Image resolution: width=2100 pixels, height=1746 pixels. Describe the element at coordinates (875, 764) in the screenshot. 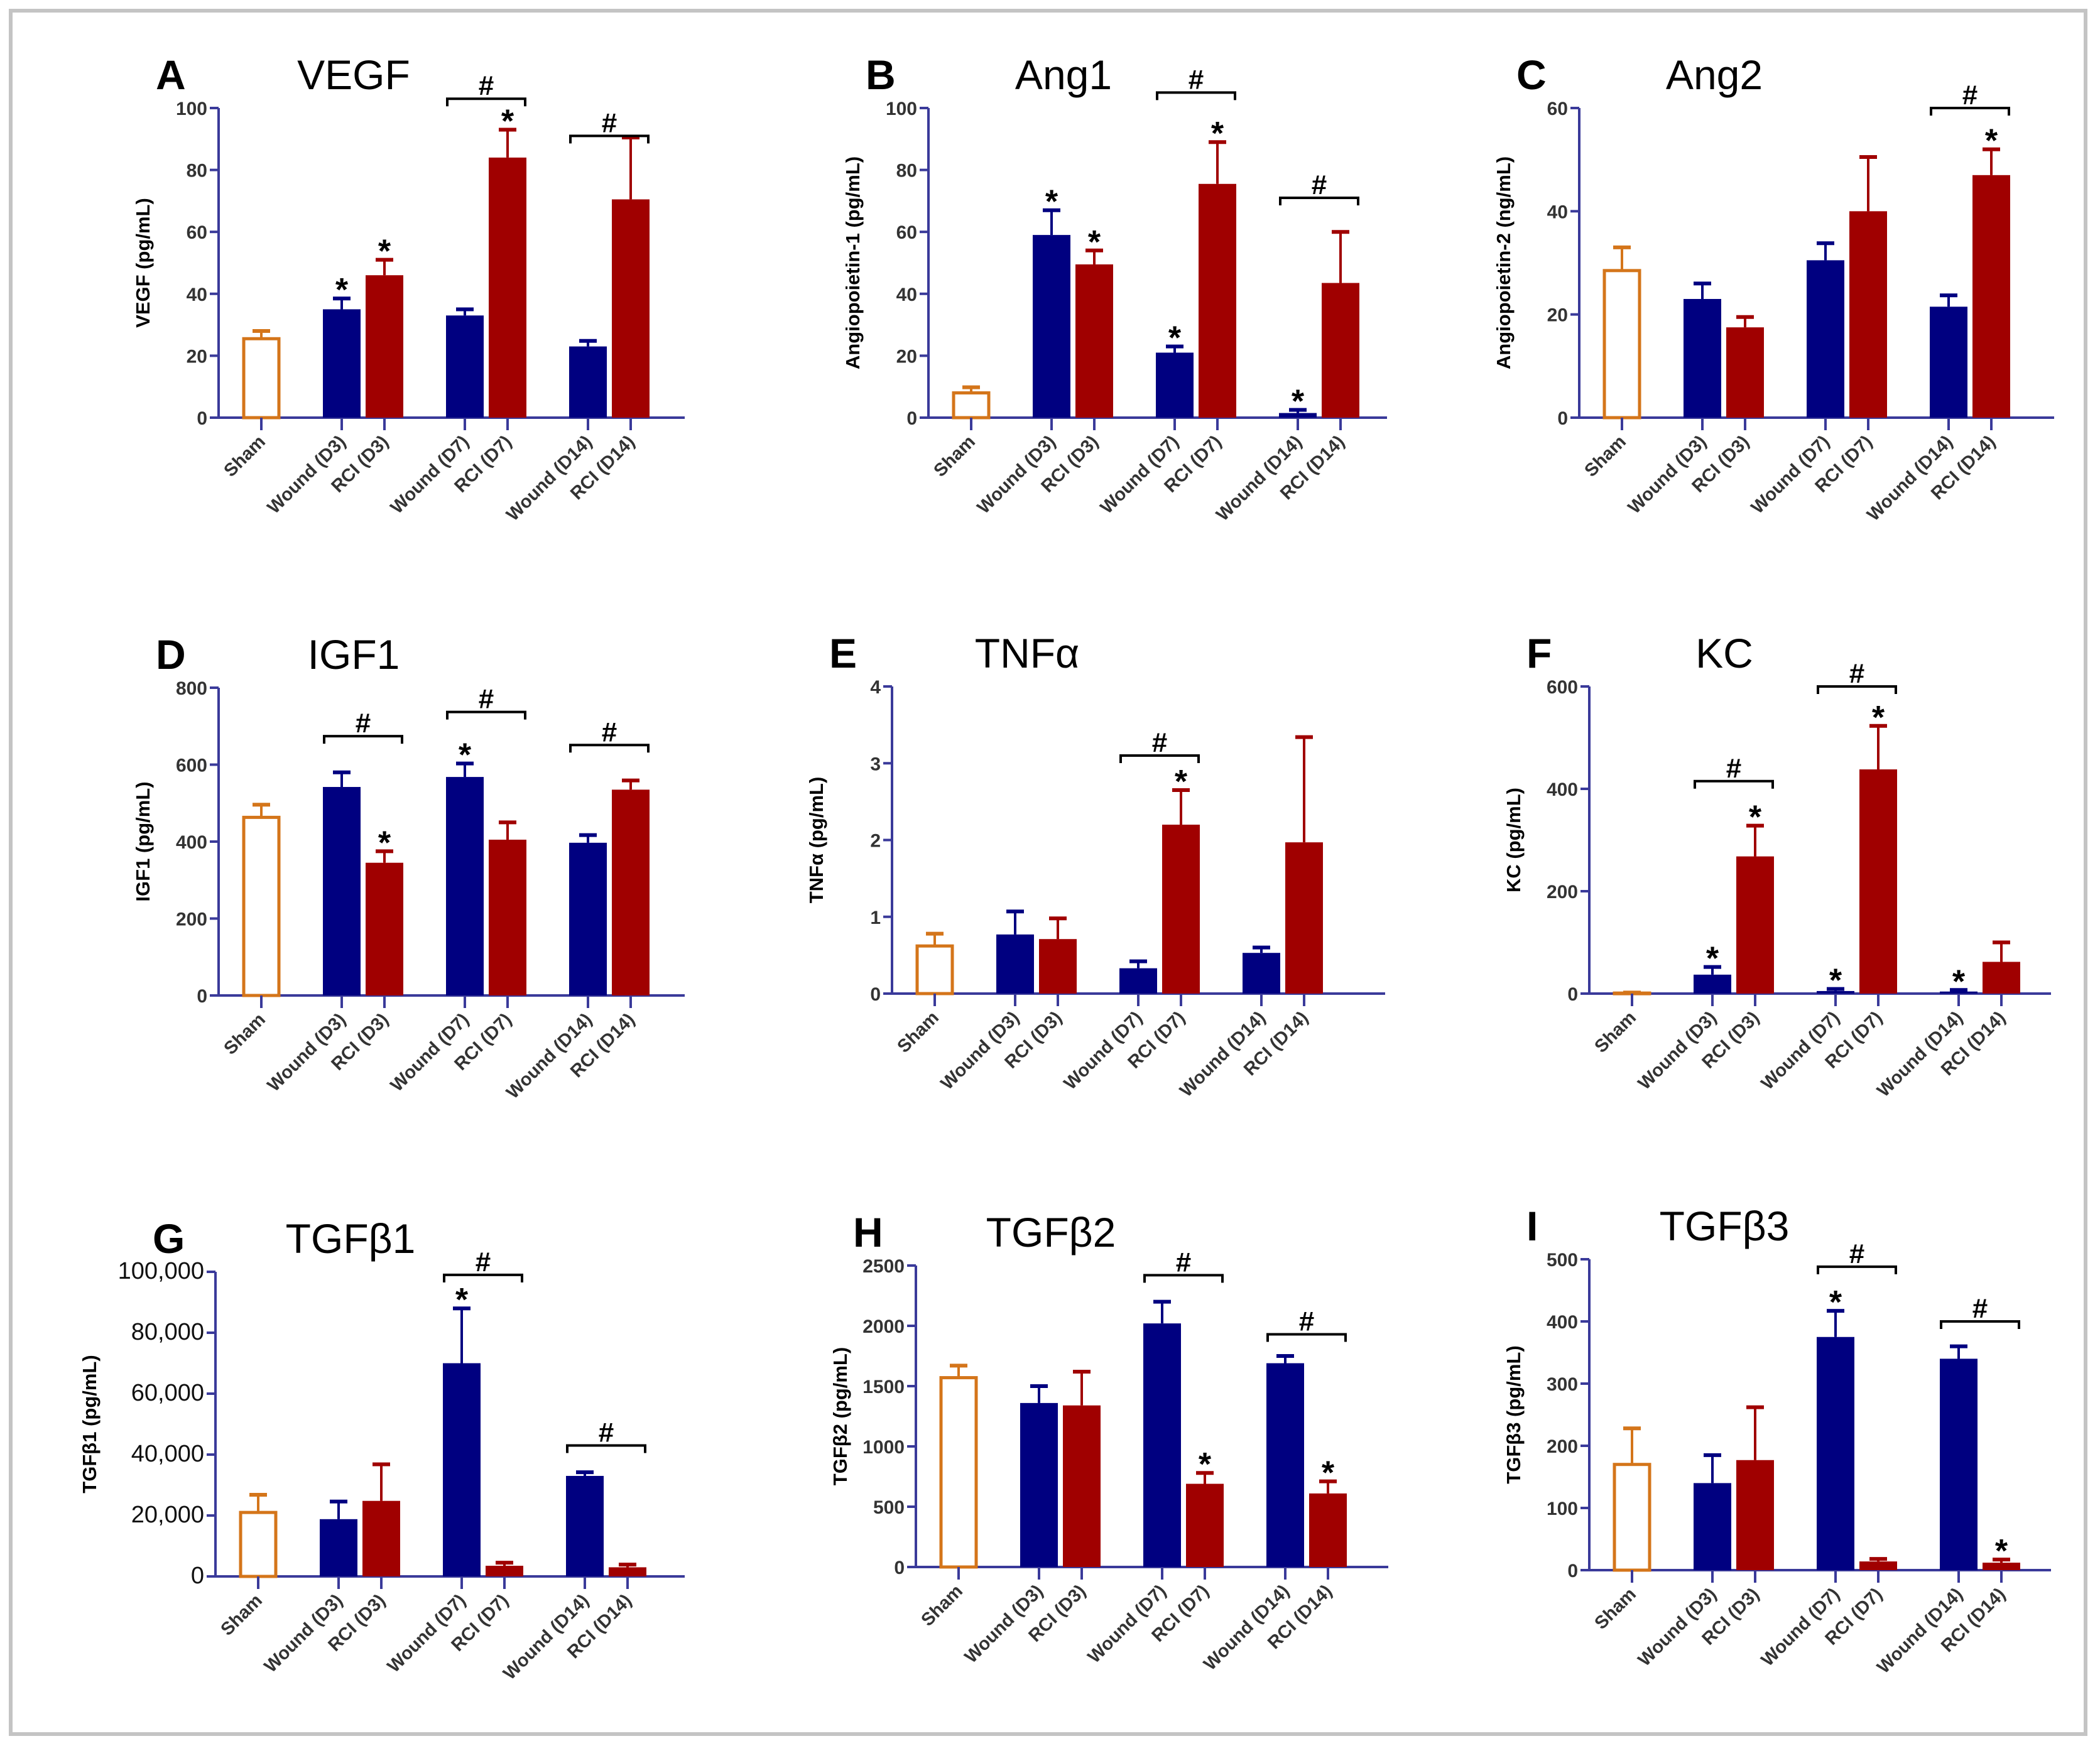

I see `y-tick-label: 3` at that location.